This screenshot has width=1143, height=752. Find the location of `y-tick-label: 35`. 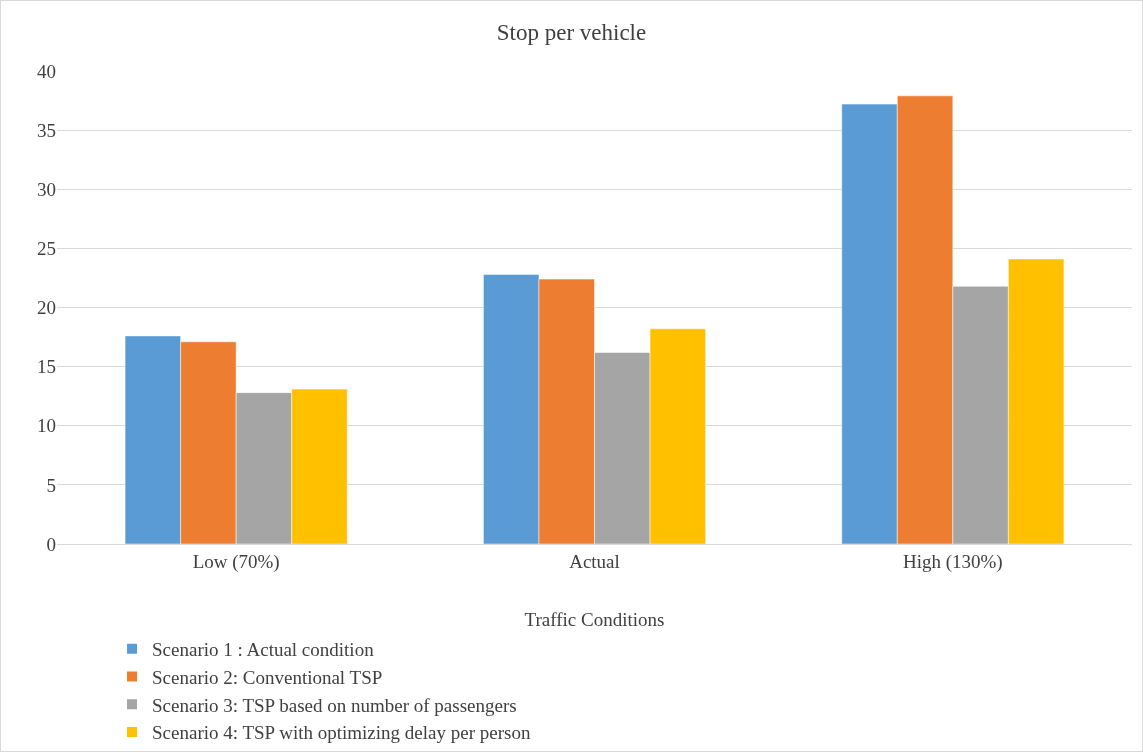

y-tick-label: 35 is located at coordinates (46, 130).